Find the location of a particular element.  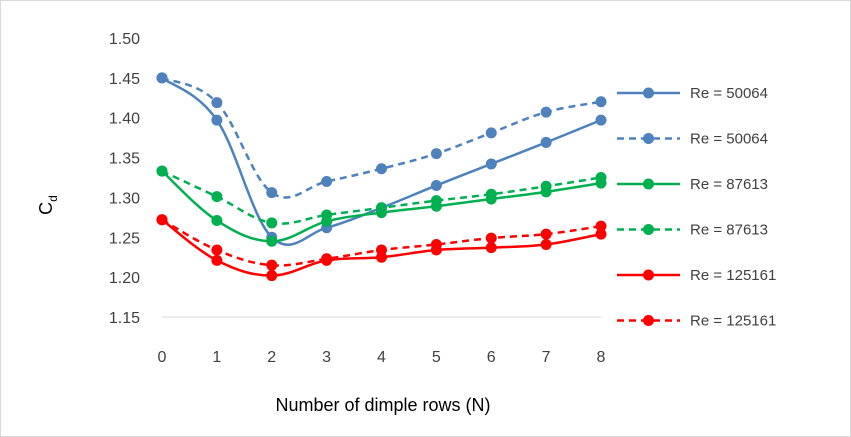

x-tick-label: 1 is located at coordinates (216, 357).